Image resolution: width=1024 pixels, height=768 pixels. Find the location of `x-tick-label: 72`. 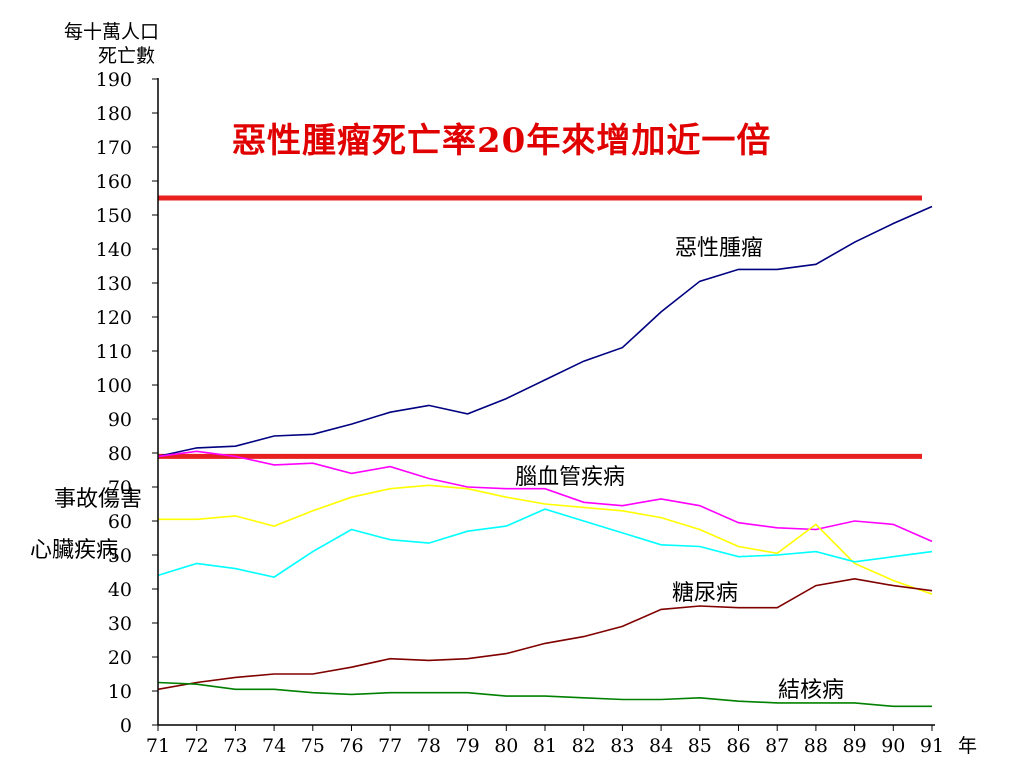

x-tick-label: 72 is located at coordinates (197, 746).